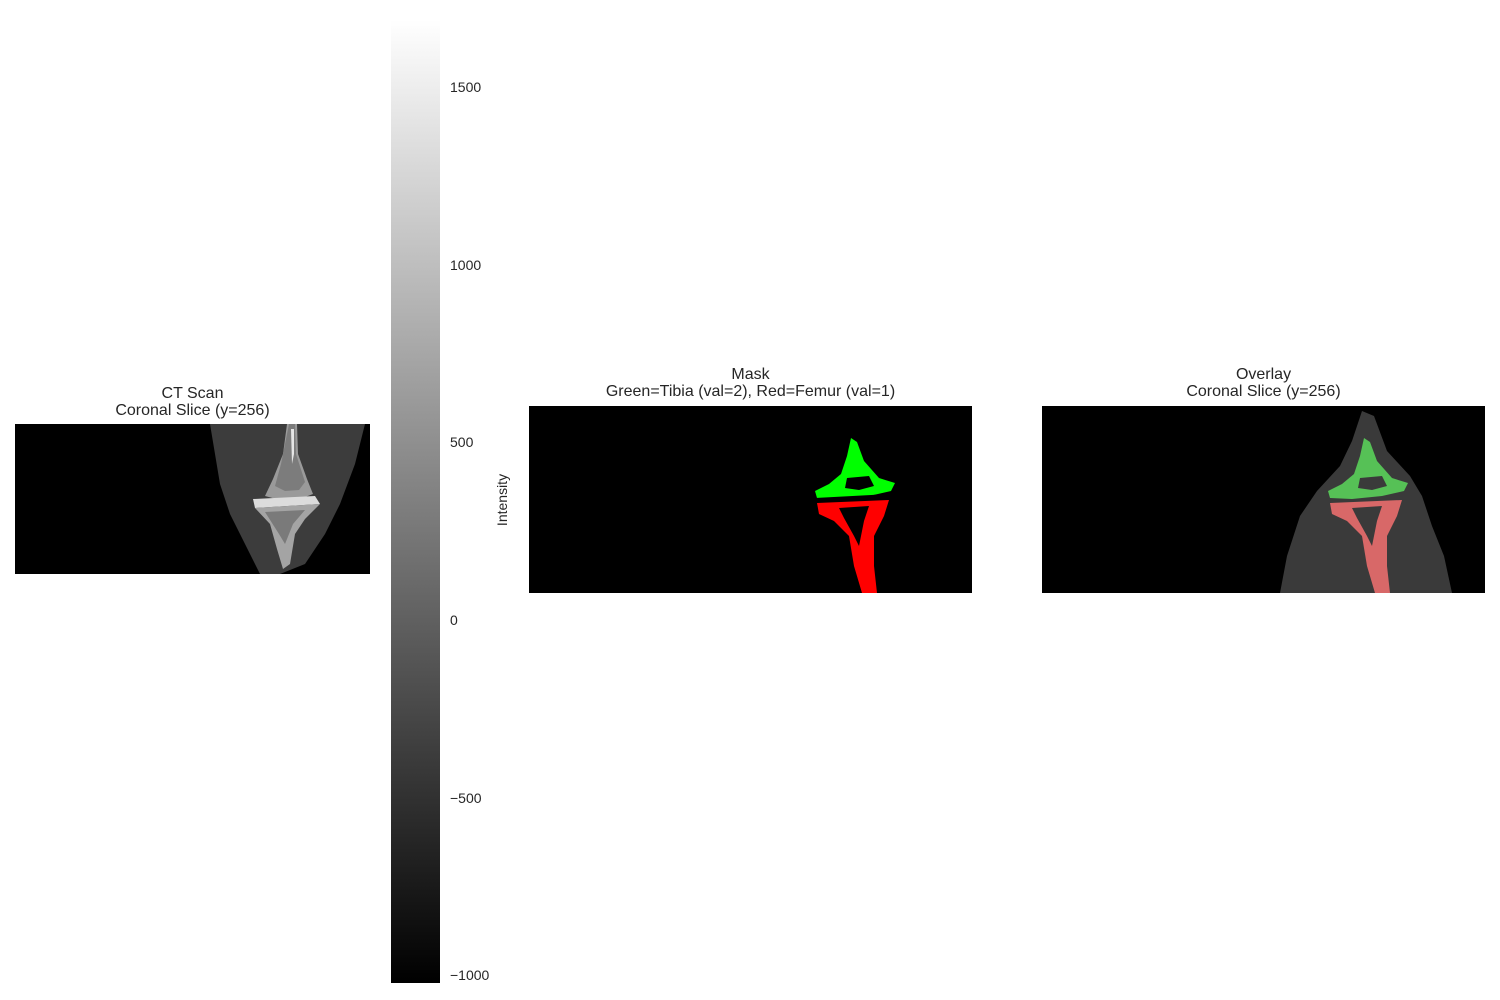 This screenshot has width=1500, height=1000. Describe the element at coordinates (470, 975) in the screenshot. I see `colorbar-tick-label: −1000` at that location.